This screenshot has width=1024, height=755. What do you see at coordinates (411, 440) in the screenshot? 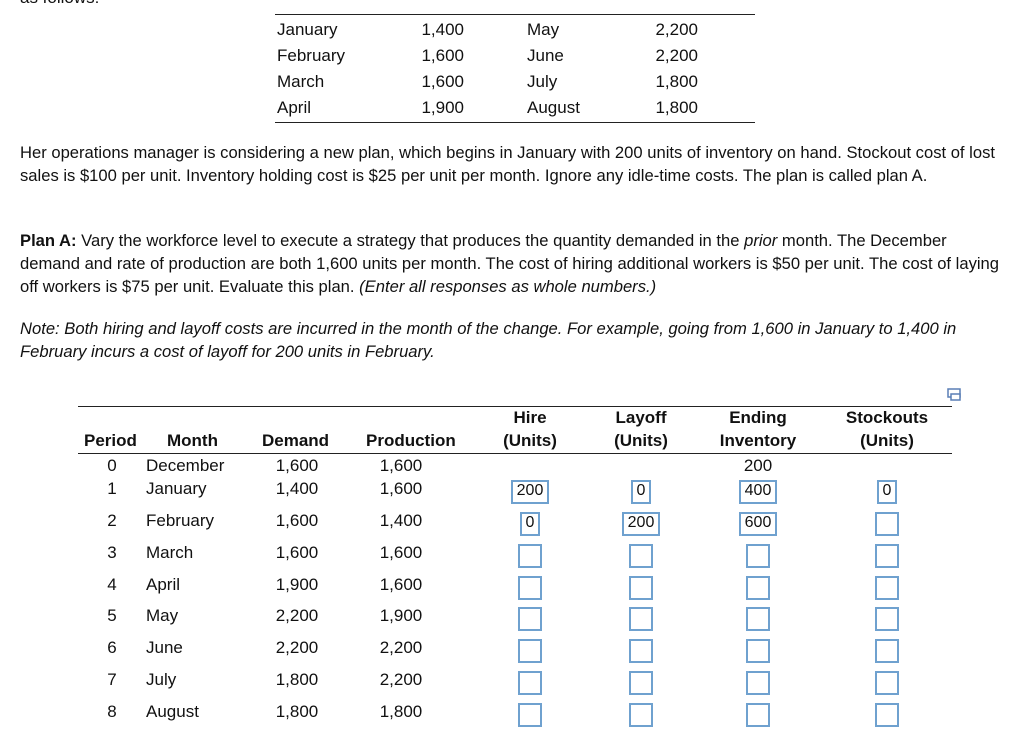
I see `header: Production` at bounding box center [411, 440].